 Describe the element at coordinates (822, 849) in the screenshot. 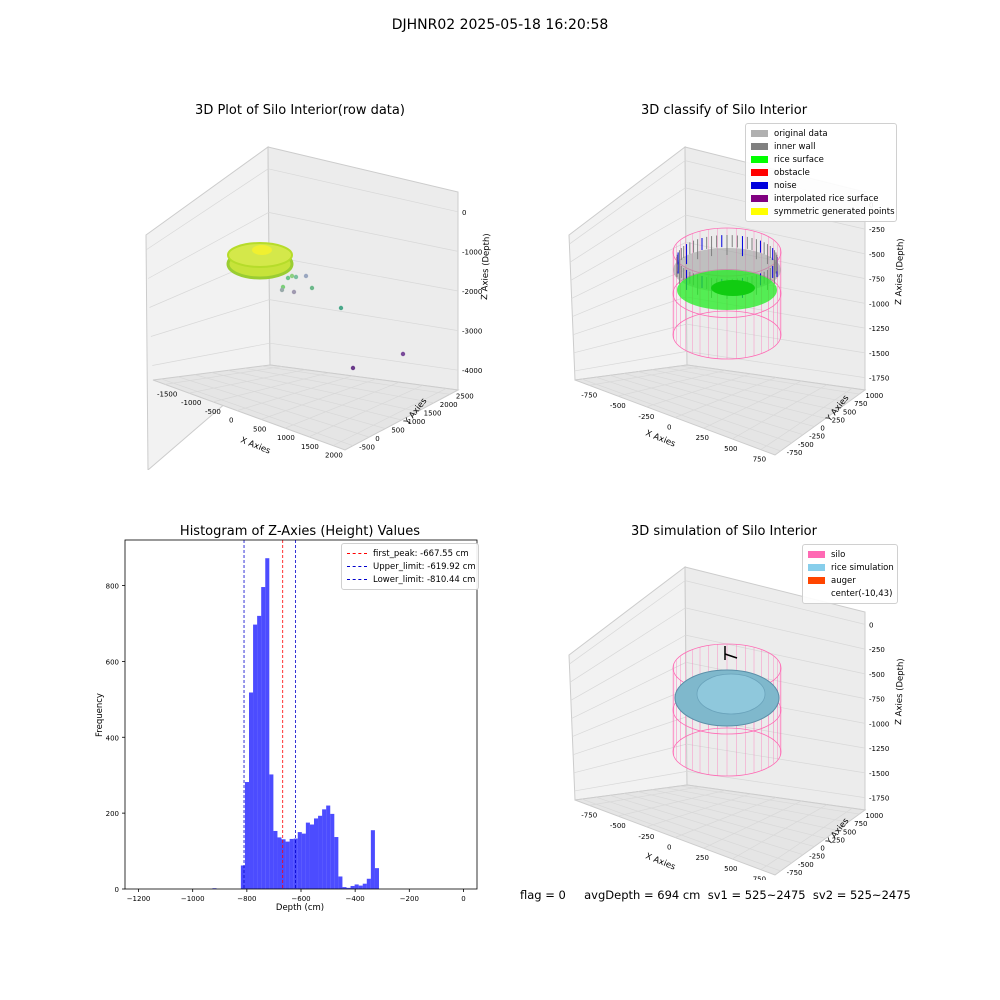

I see `simulation-y-tick: 0` at that location.